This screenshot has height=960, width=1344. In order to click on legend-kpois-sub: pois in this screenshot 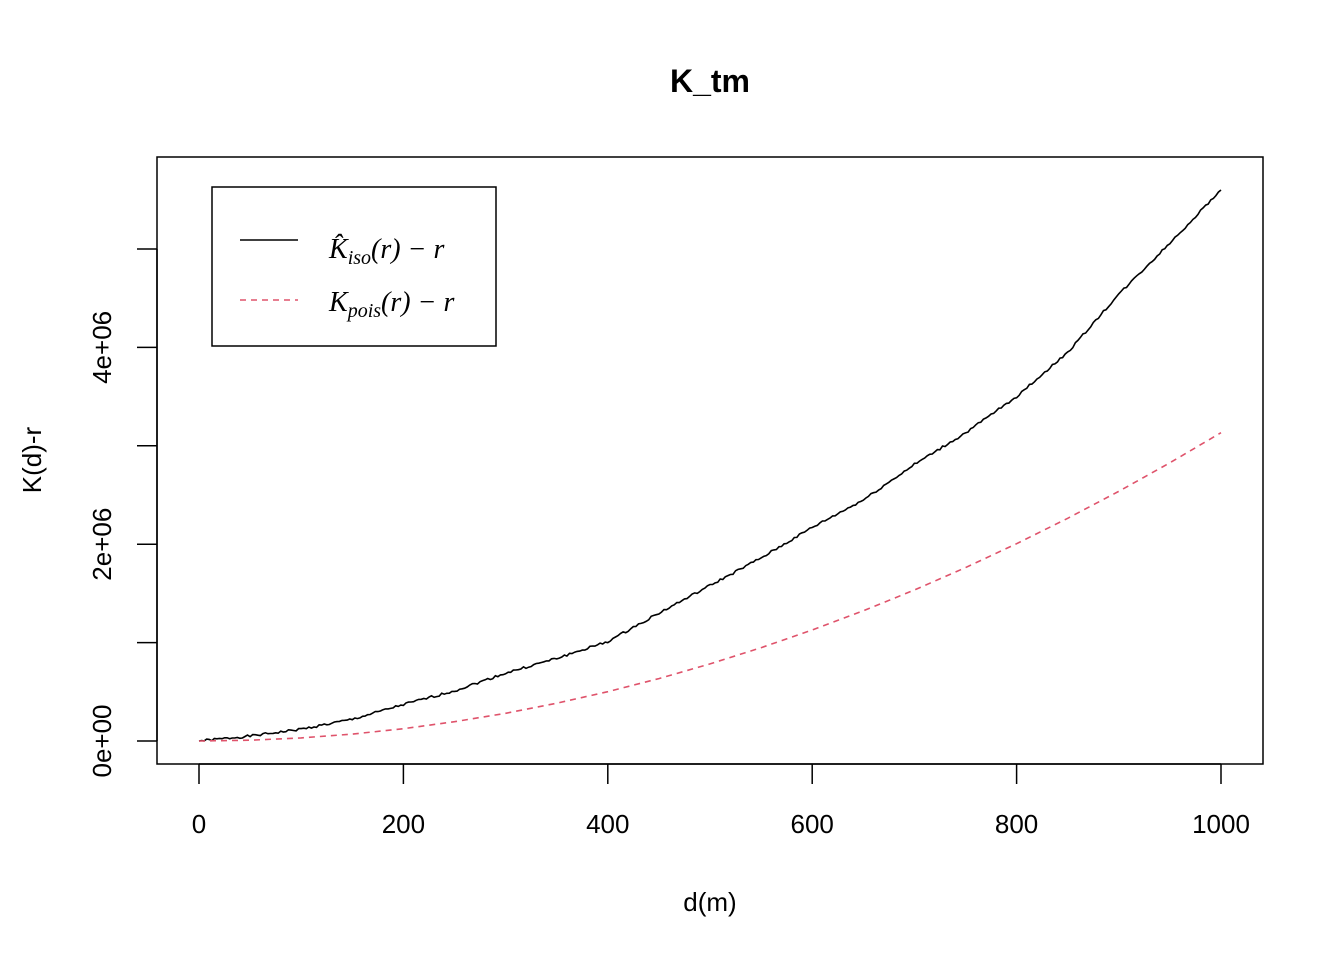, I will do `click(364, 311)`.